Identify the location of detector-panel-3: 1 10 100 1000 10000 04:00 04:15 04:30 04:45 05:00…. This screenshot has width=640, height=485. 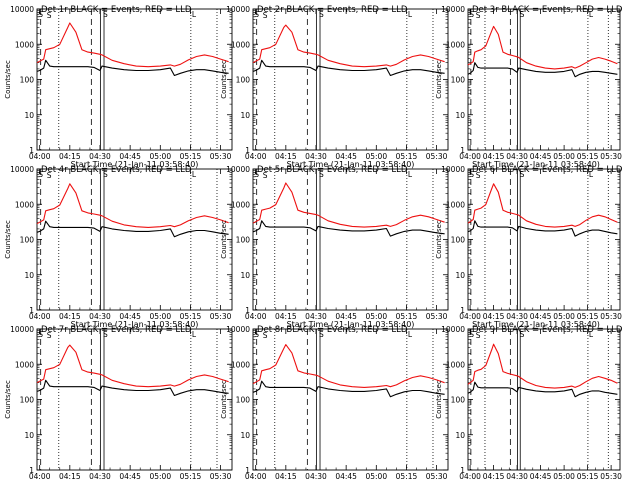
(529, 87).